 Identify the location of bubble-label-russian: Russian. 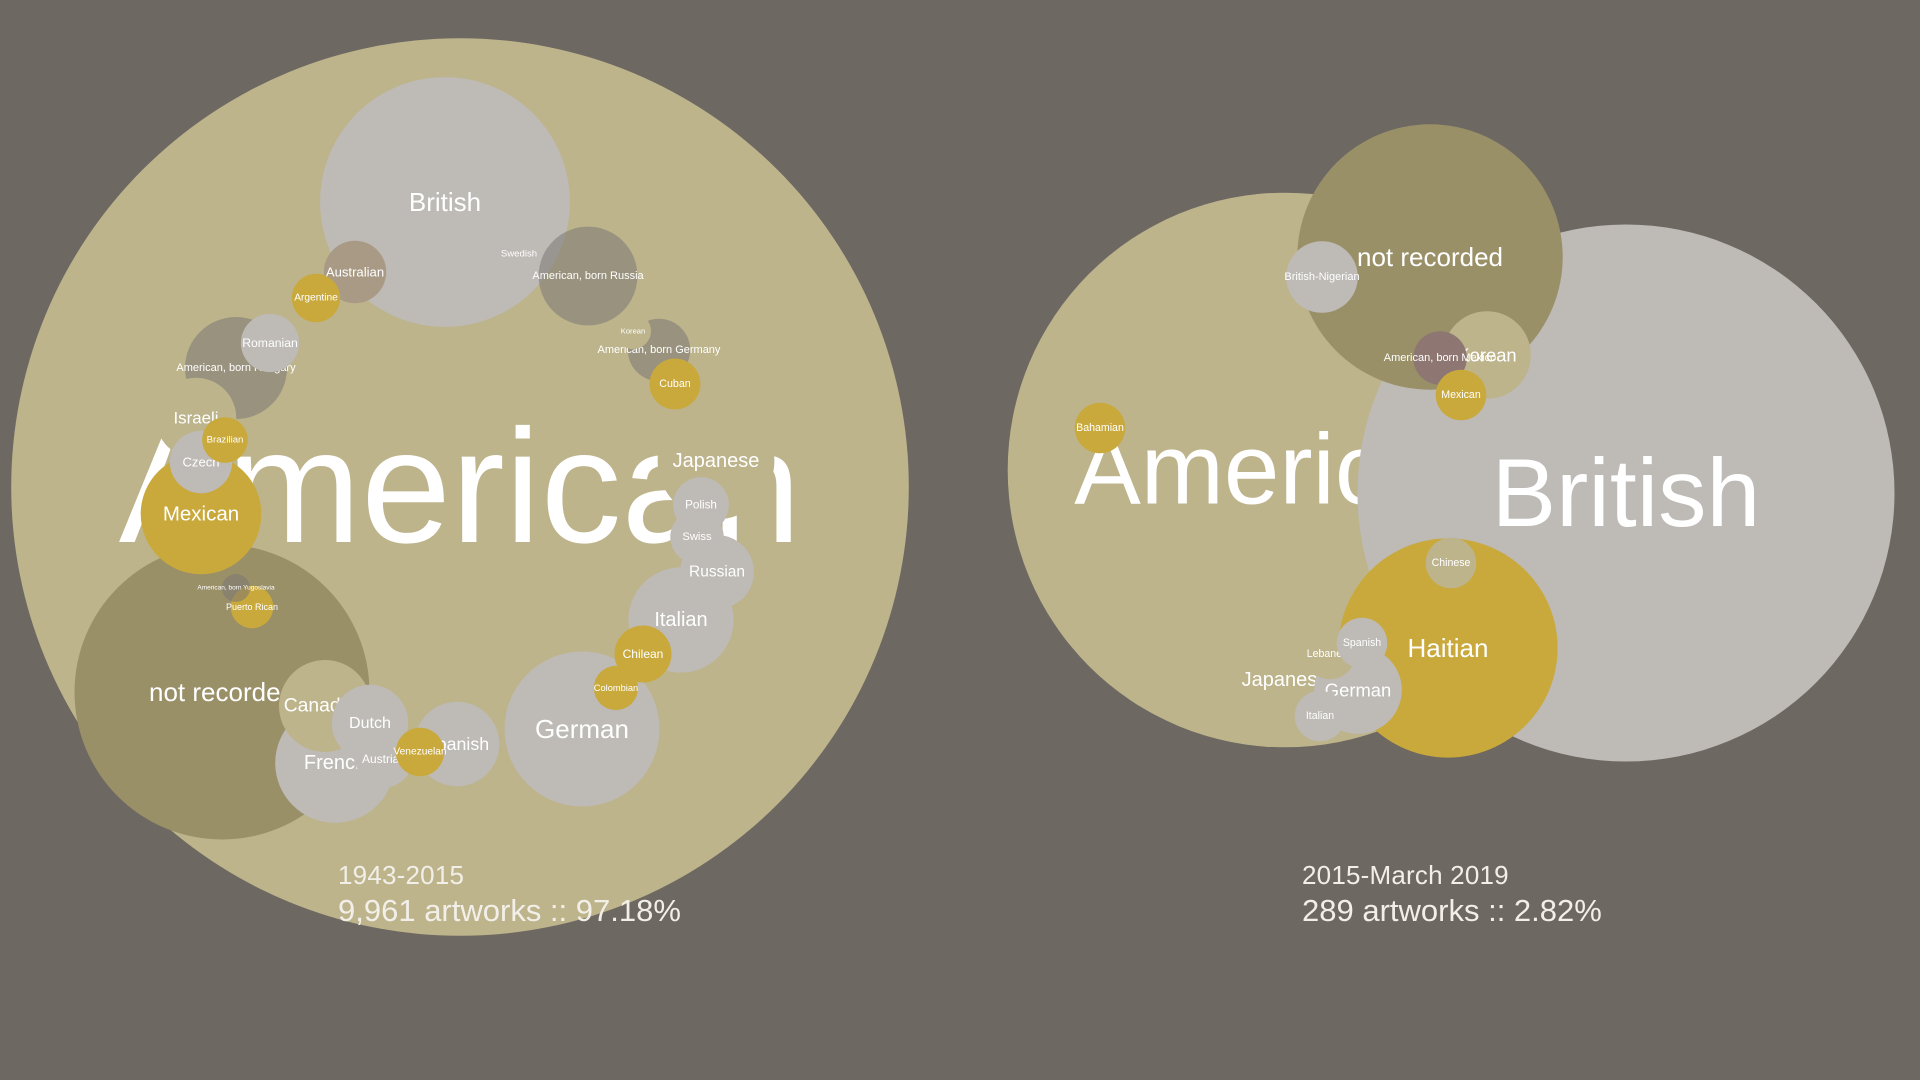
(717, 572).